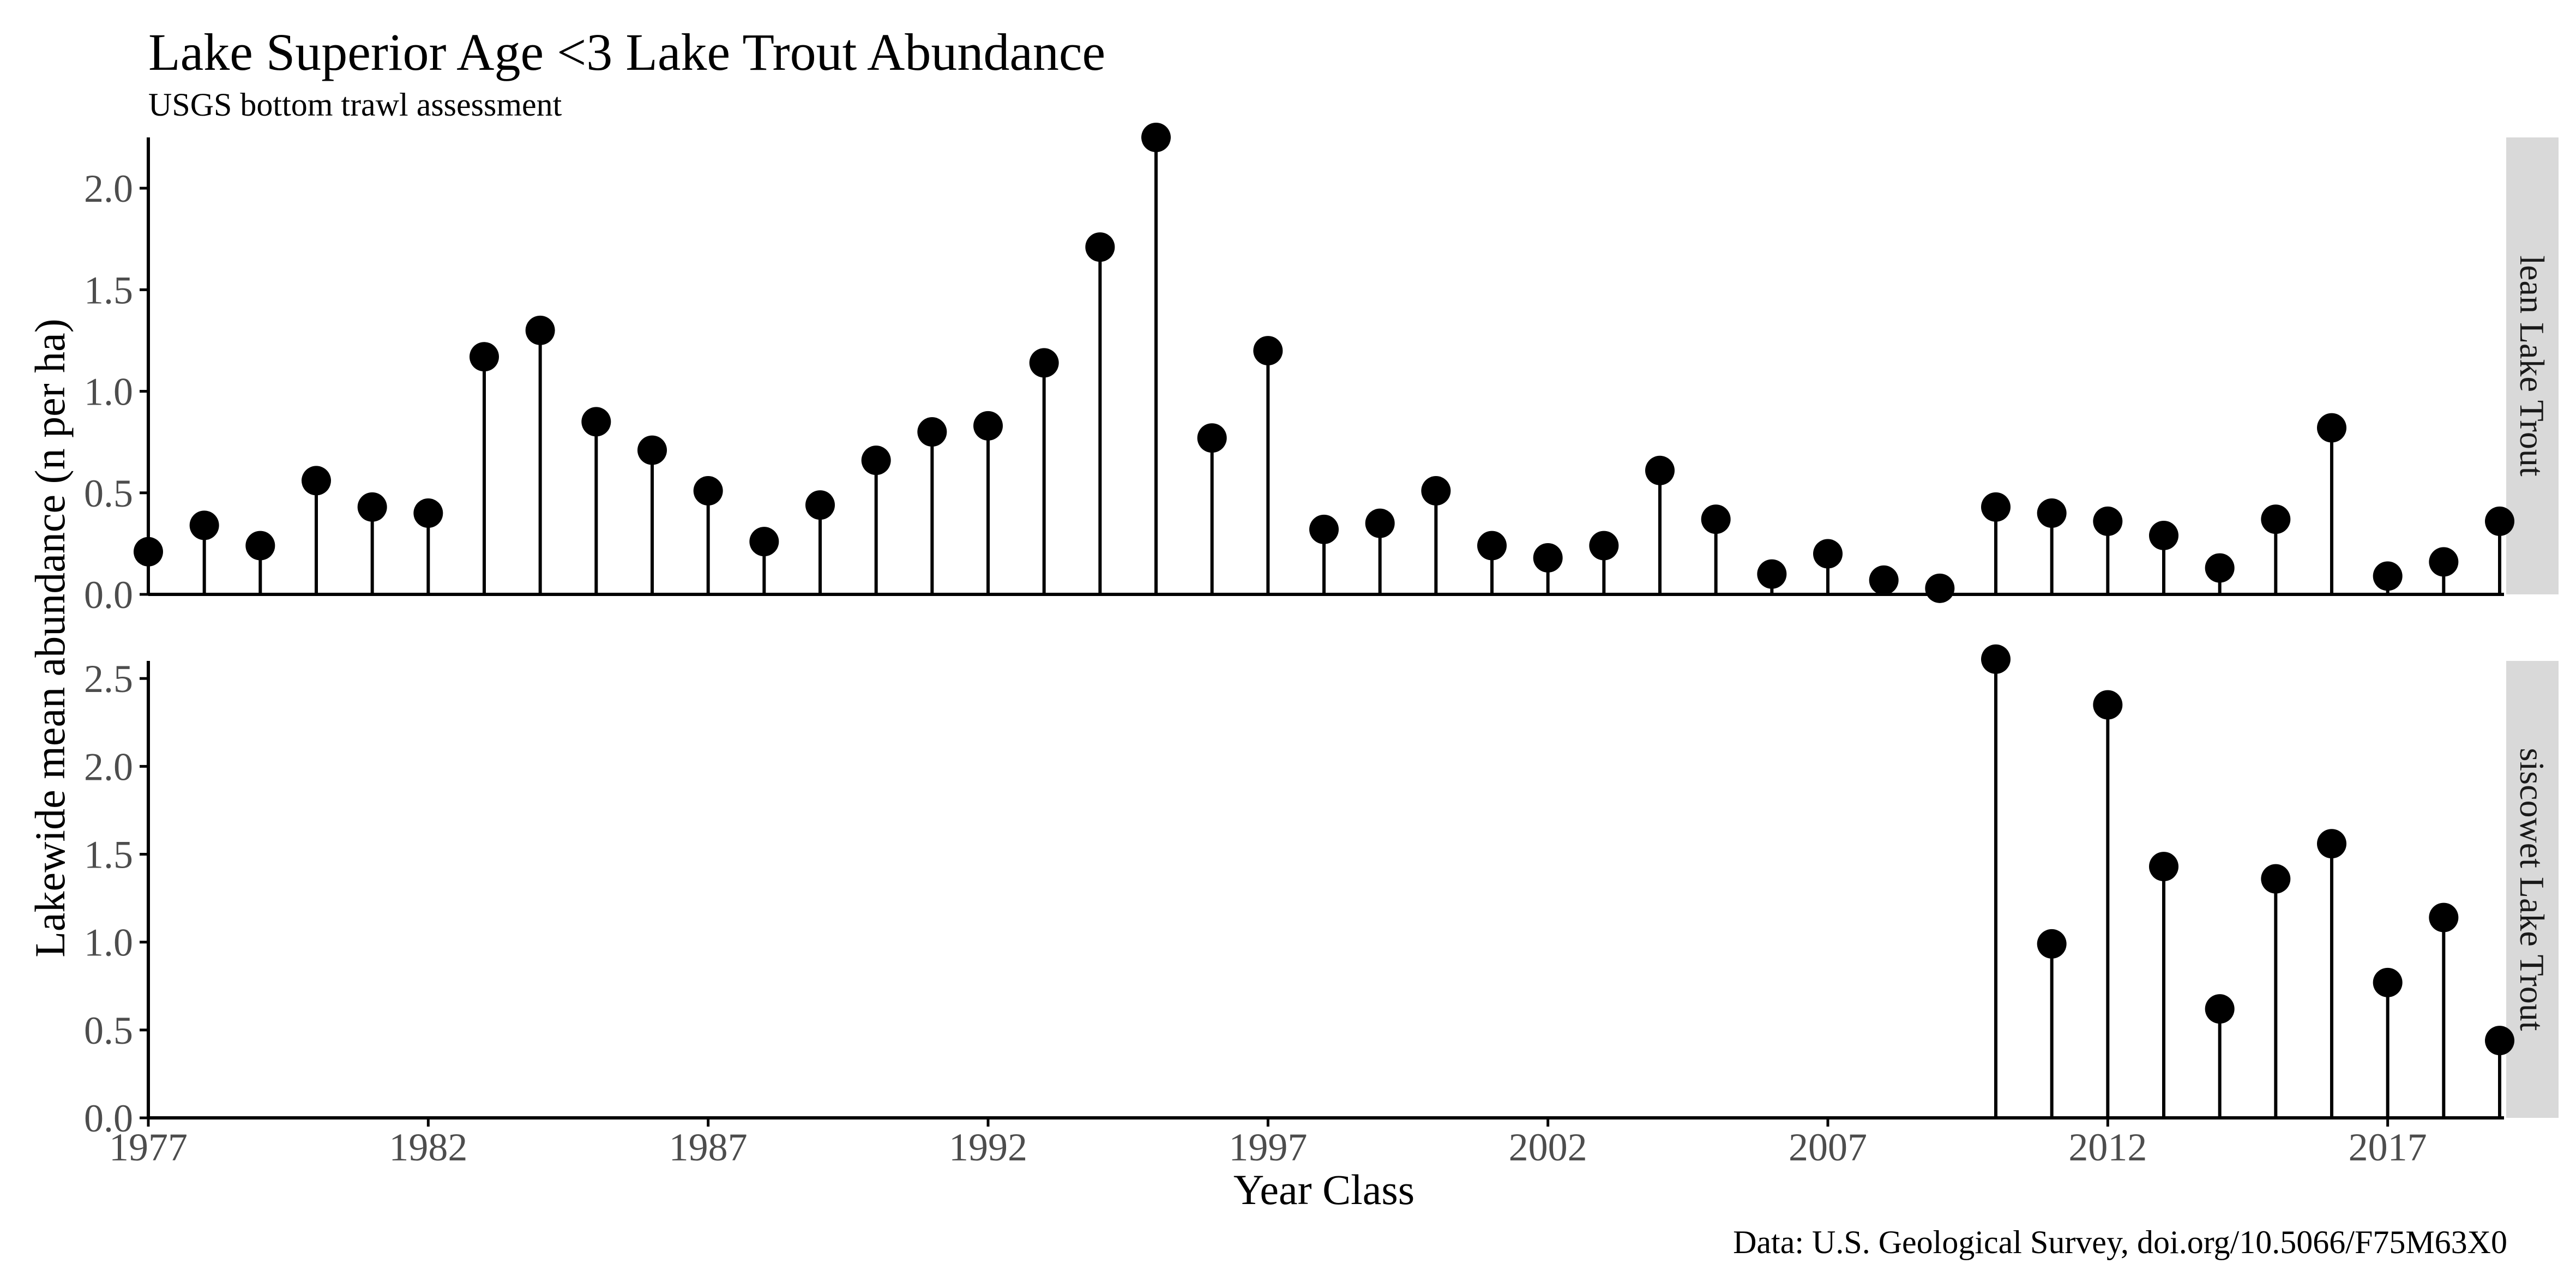 This screenshot has width=2576, height=1288. I want to click on x-axis-title: Year Class, so click(1324, 1189).